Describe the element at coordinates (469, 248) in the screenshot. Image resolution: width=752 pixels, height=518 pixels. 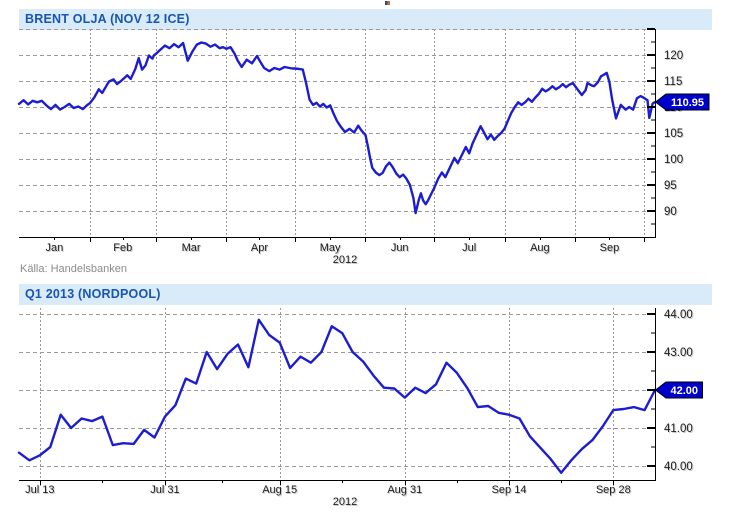
I see `svg-text: Jul` at that location.